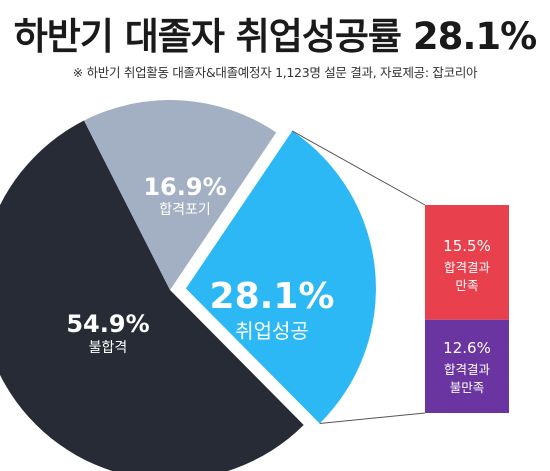 Image resolution: width=550 pixels, height=471 pixels. I want to click on bar-label-satisfied-2: 만족, so click(466, 285).